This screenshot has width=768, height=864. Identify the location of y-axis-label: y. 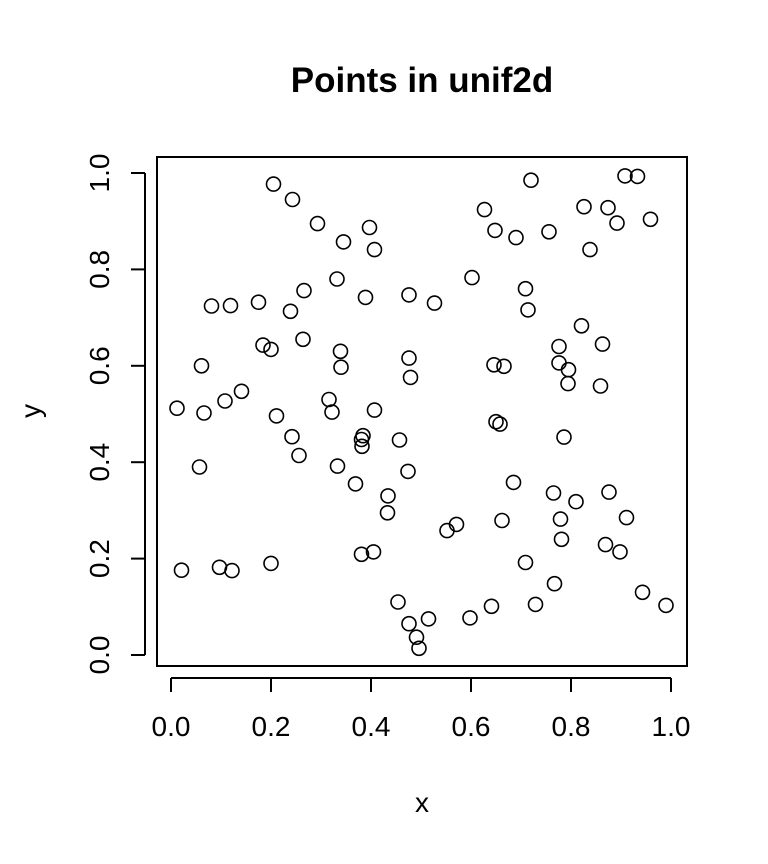
(30, 411).